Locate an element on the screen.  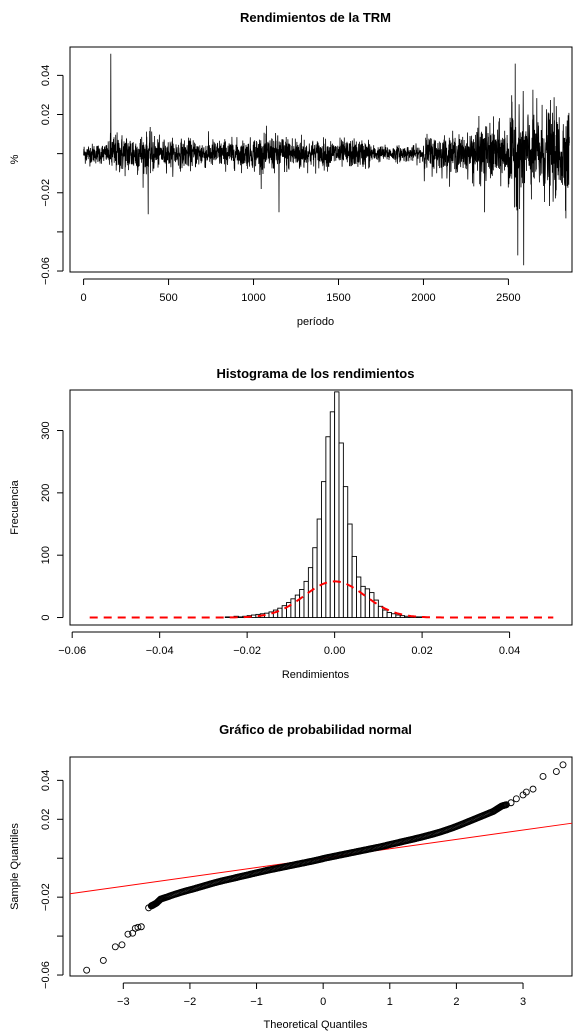
y-tick-label: 0 is located at coordinates (46, 617).